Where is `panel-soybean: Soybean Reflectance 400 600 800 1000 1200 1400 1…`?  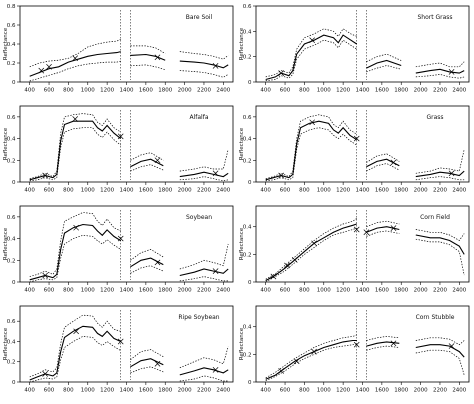 panel-soybean: Soybean Reflectance 400 600 800 1000 1200 1400 1… is located at coordinates (118, 249).